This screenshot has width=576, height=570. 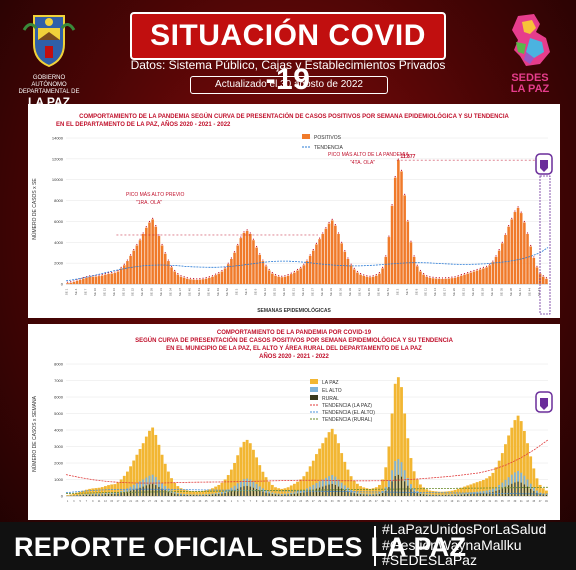 I want to click on chart2-legend-trend-rural: TENDENCIA (RURAL), so click(x=347, y=420).